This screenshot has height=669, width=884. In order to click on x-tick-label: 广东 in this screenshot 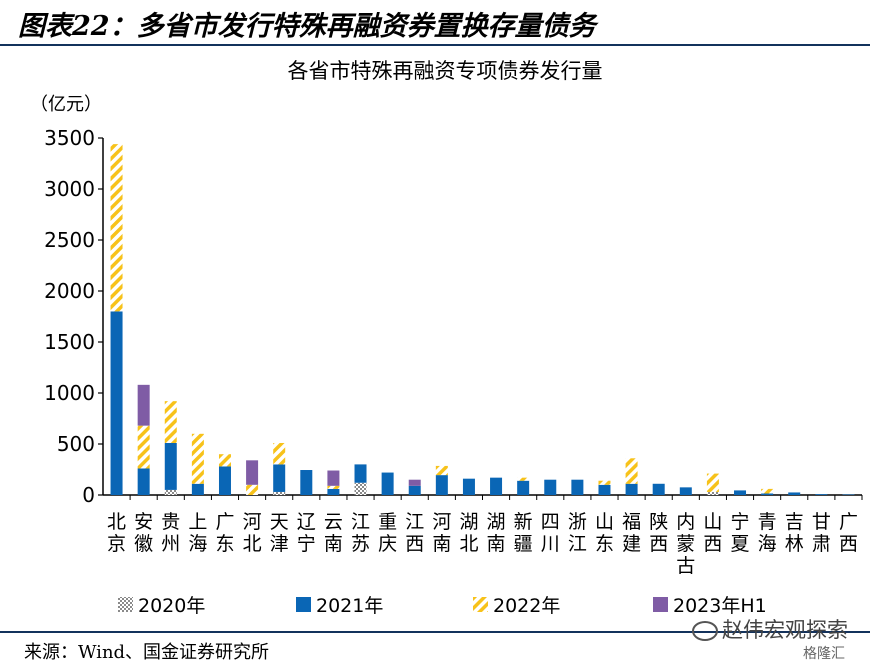, I will do `click(224, 533)`.